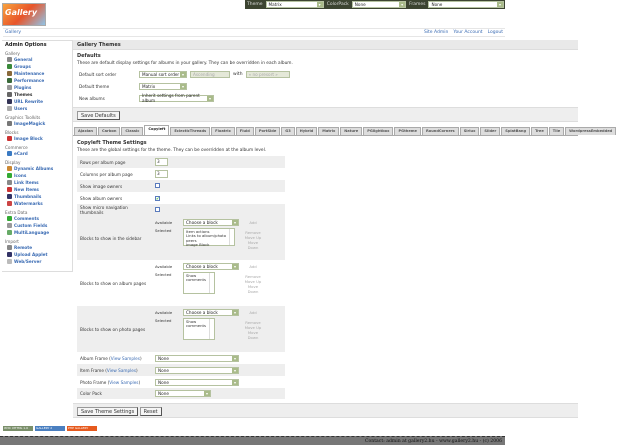 This screenshot has width=640, height=445. Describe the element at coordinates (468, 32) in the screenshot. I see `your-account-link: Your Account` at that location.